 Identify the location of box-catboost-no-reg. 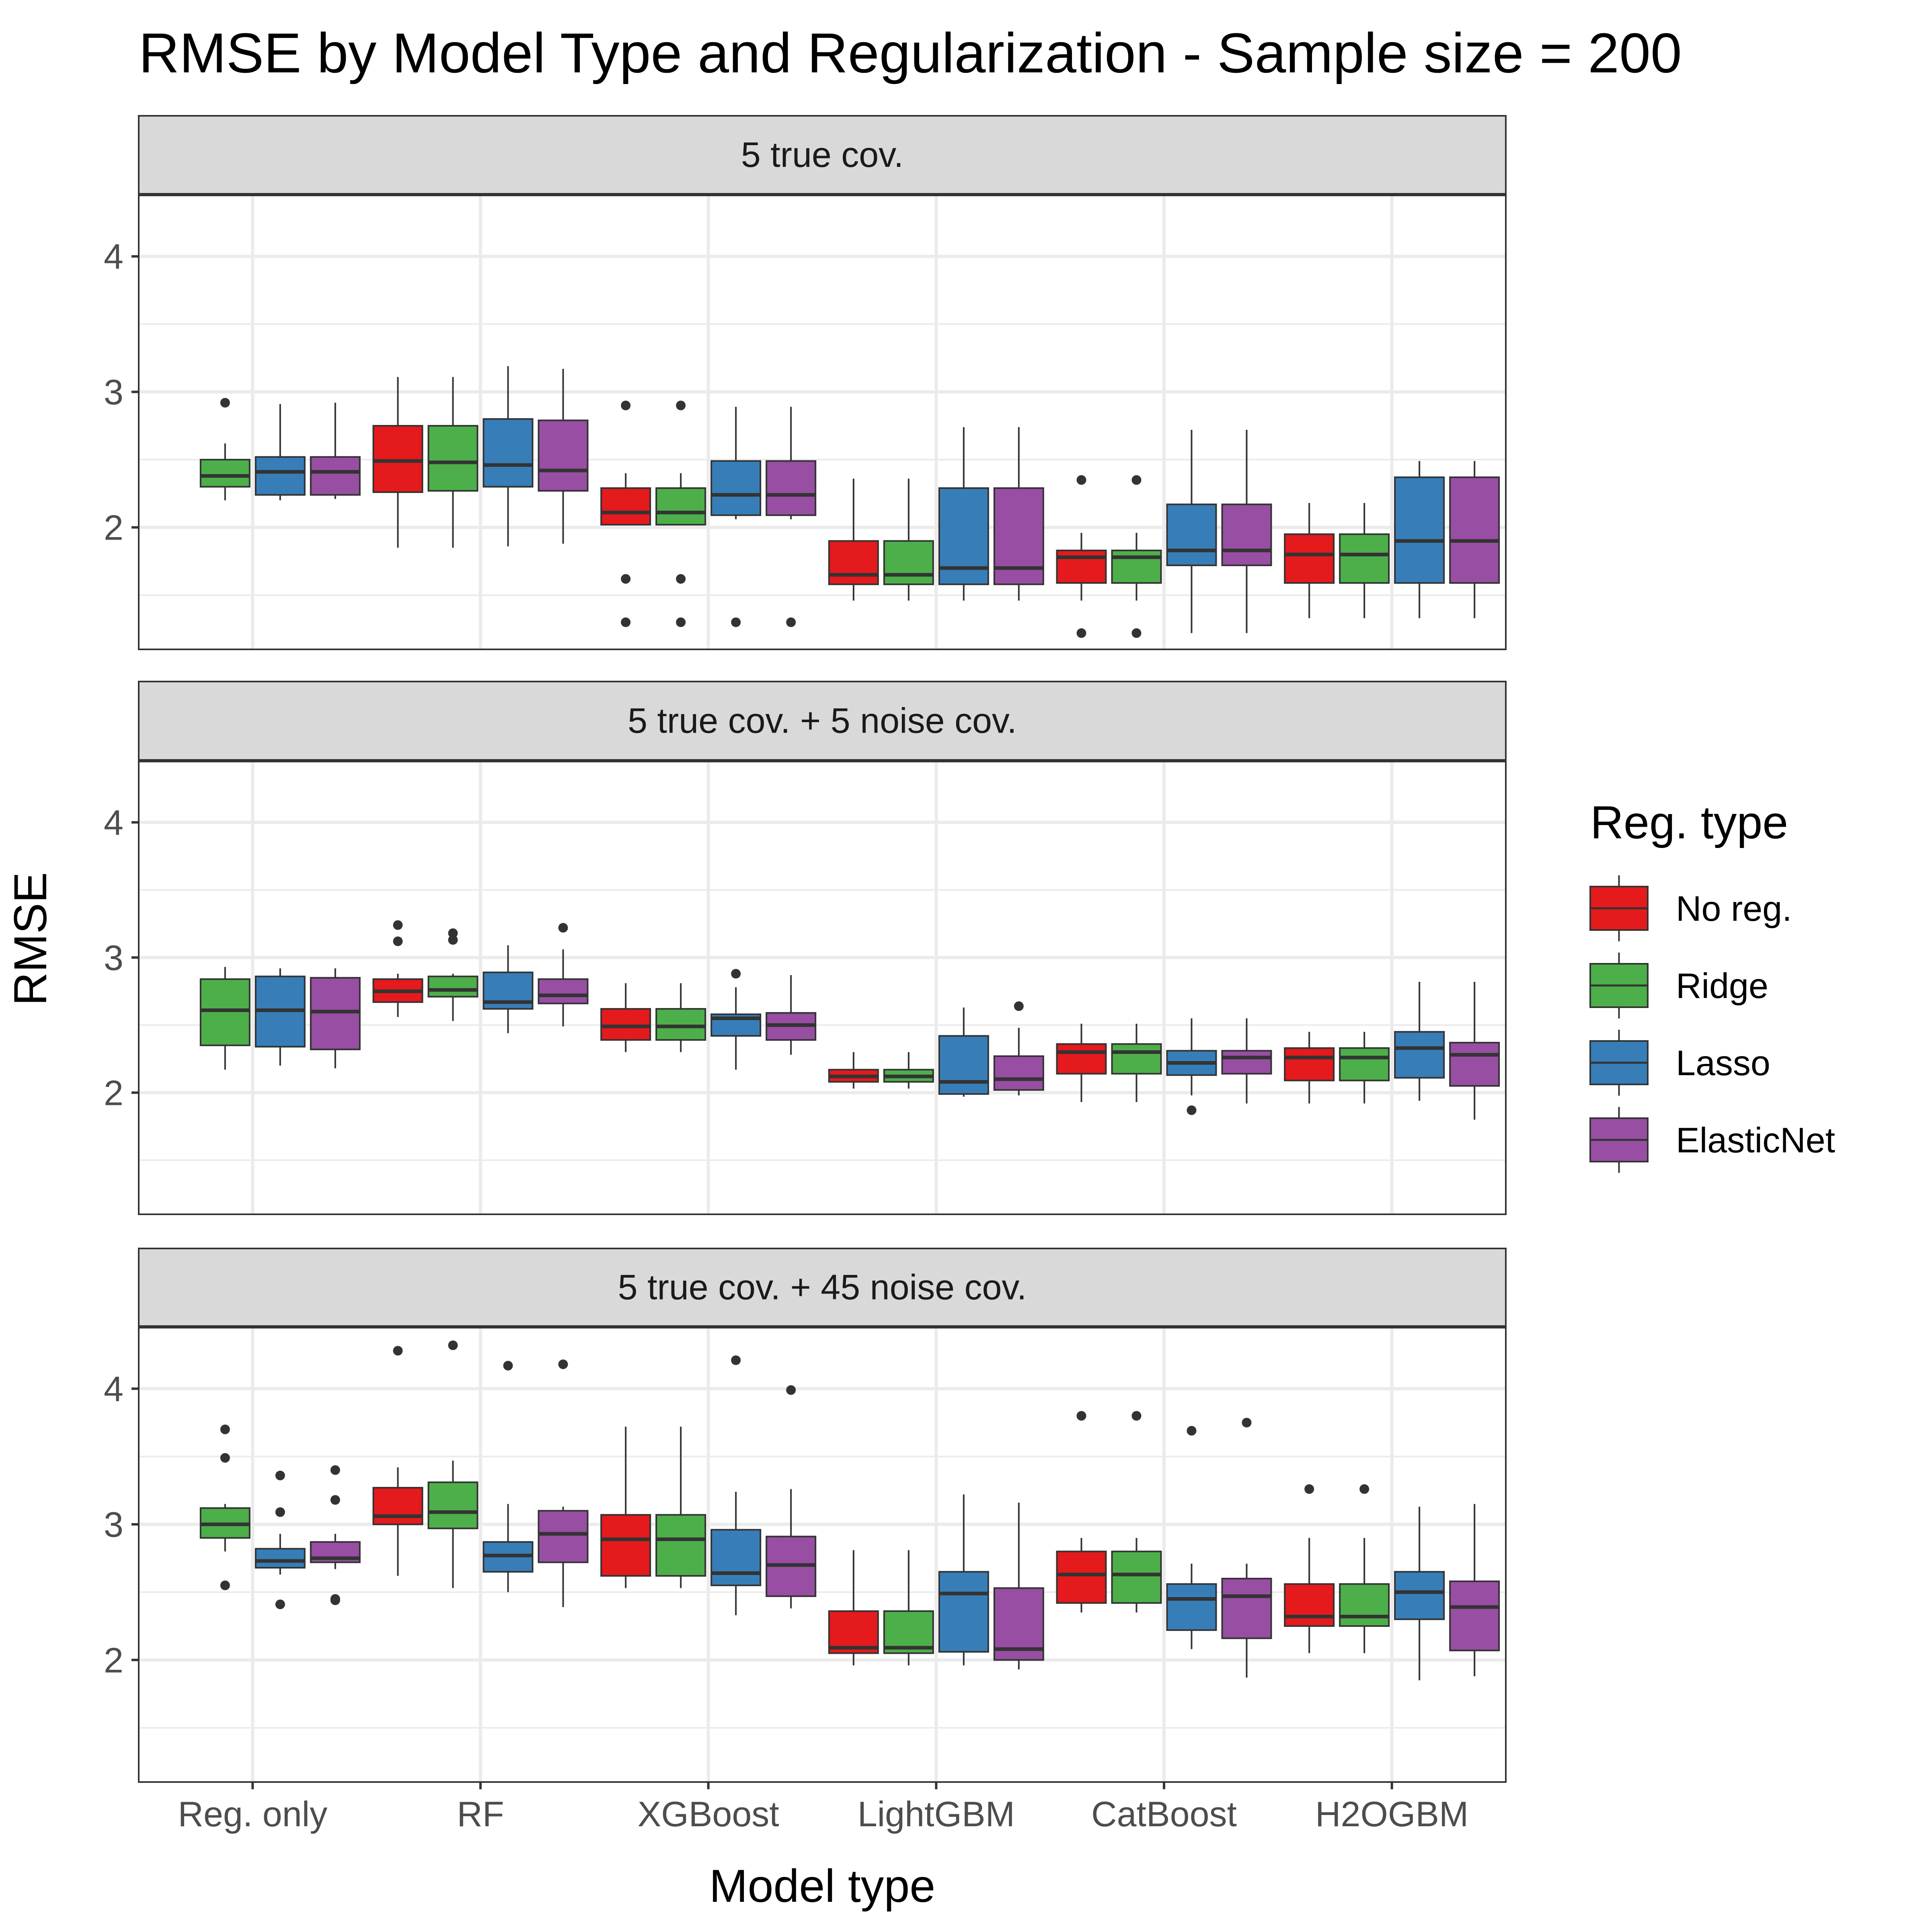
(1081, 1063).